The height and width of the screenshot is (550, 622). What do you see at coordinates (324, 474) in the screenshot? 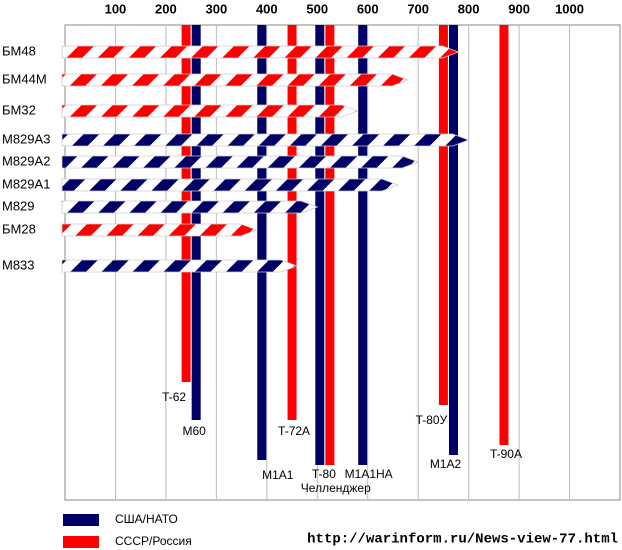
I see `tank-label: T-80` at bounding box center [324, 474].